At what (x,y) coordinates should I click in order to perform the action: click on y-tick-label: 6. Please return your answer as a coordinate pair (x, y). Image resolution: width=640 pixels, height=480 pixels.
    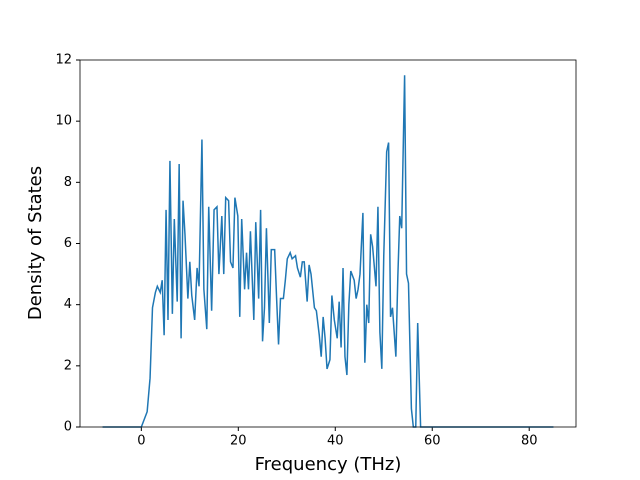
    Looking at the image, I should click on (68, 243).